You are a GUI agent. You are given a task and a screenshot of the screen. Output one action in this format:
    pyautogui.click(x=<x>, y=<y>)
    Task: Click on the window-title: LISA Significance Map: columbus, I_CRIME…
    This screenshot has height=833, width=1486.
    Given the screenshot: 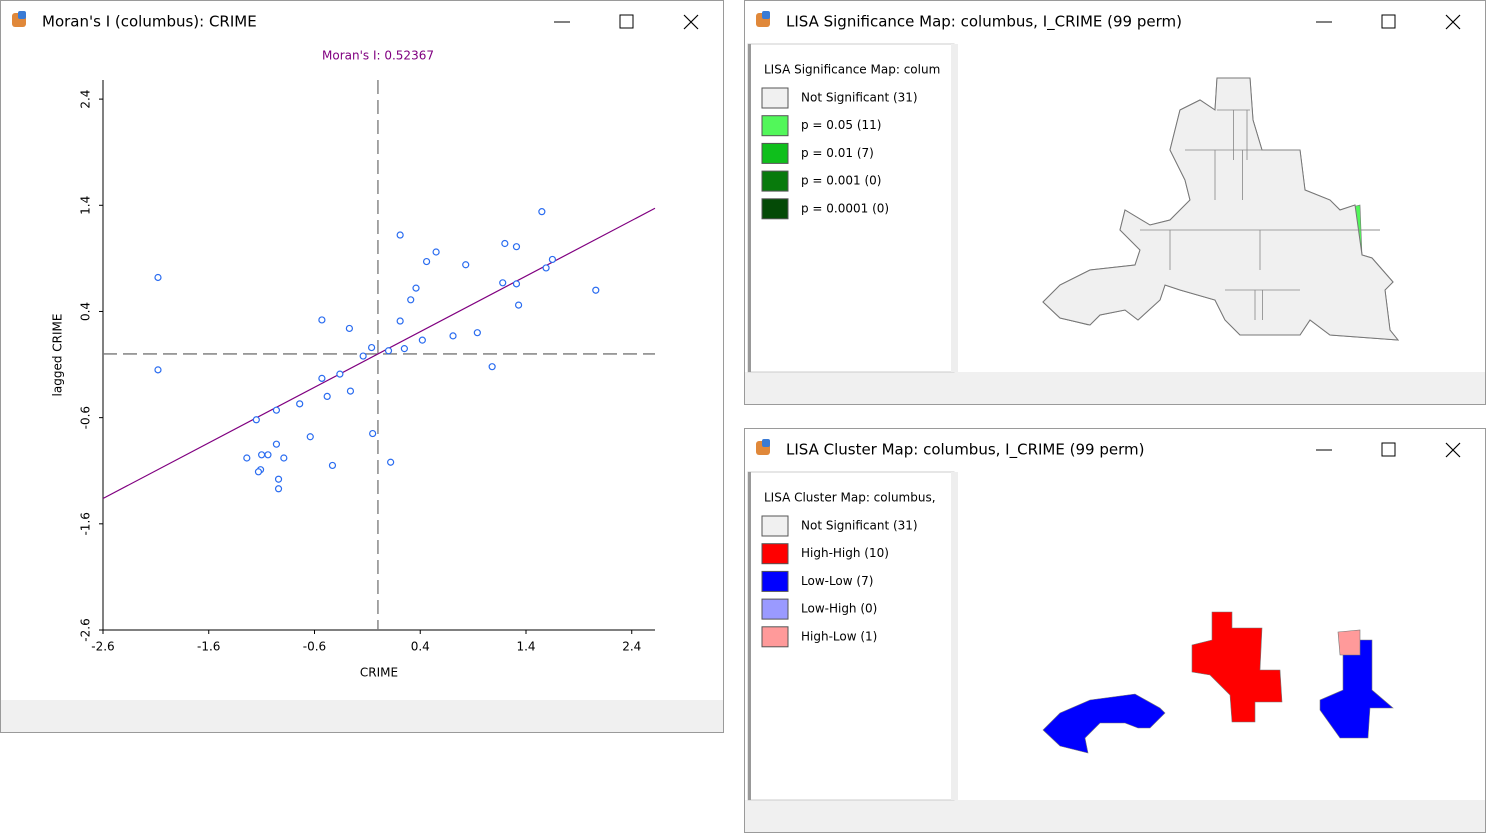 What is the action you would take?
    pyautogui.click(x=984, y=22)
    